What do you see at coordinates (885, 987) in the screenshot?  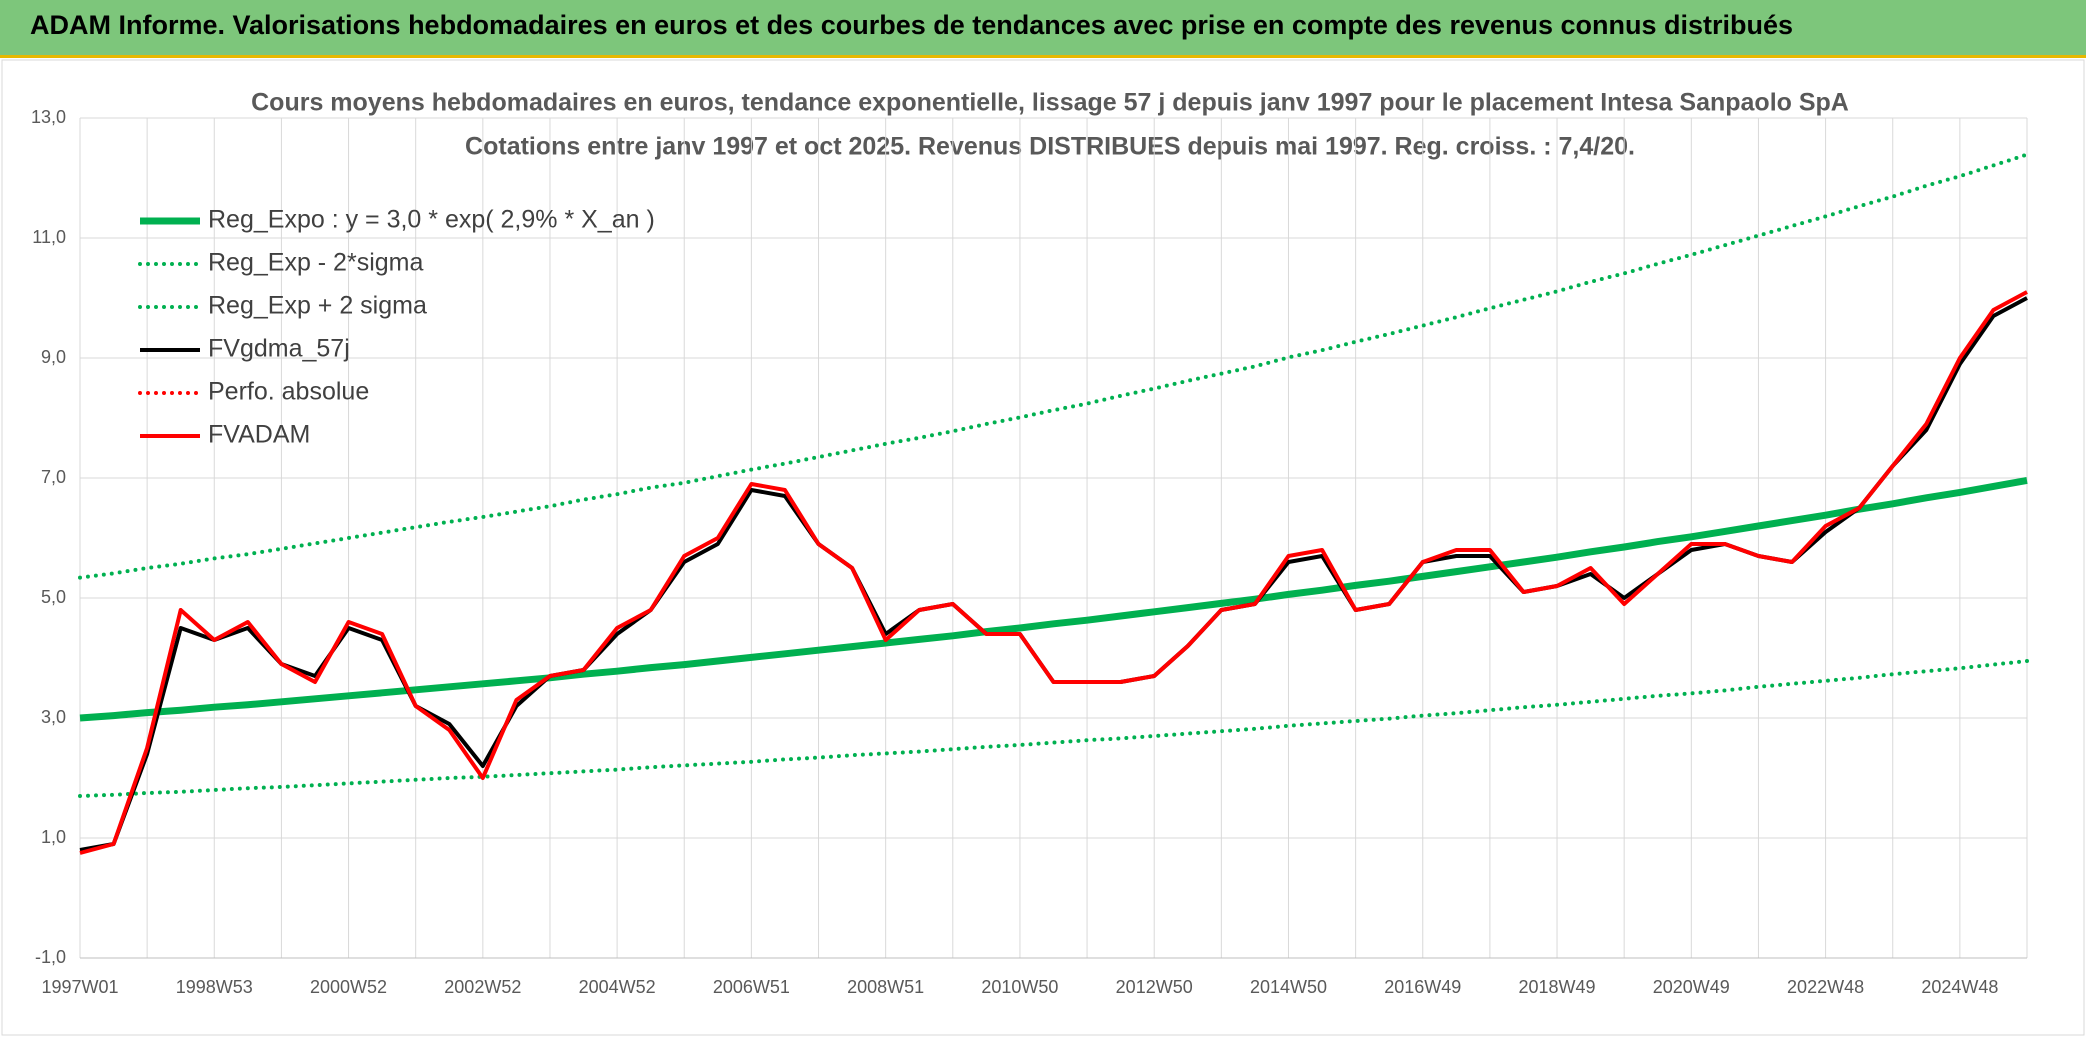 I see `x-tick-label: 2008W51` at bounding box center [885, 987].